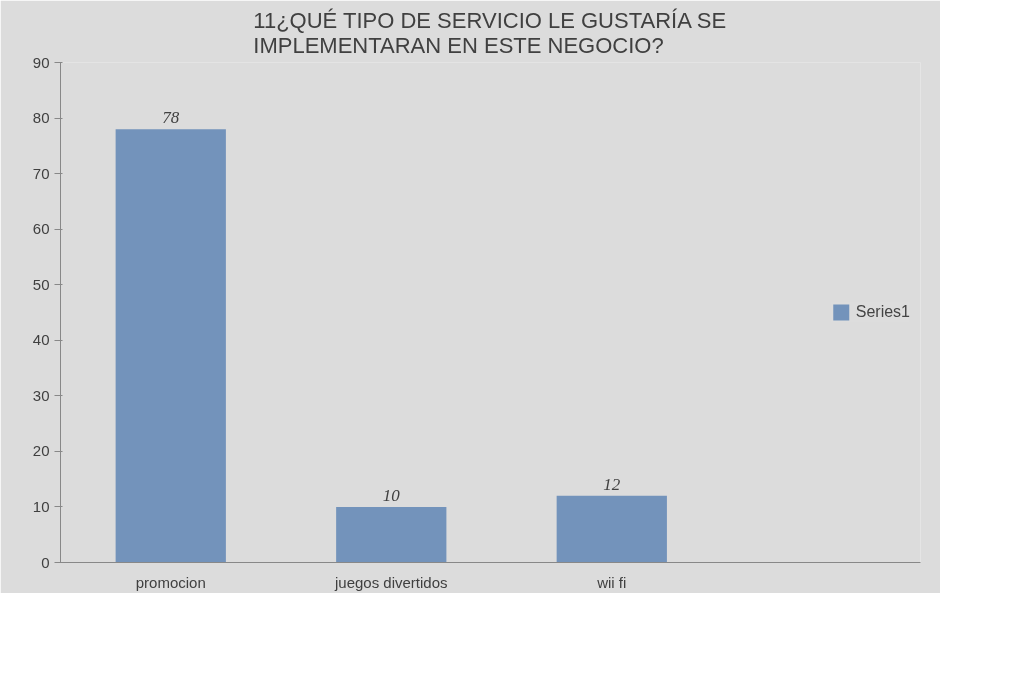  Describe the element at coordinates (41, 284) in the screenshot. I see `y-tick-label: 50` at that location.